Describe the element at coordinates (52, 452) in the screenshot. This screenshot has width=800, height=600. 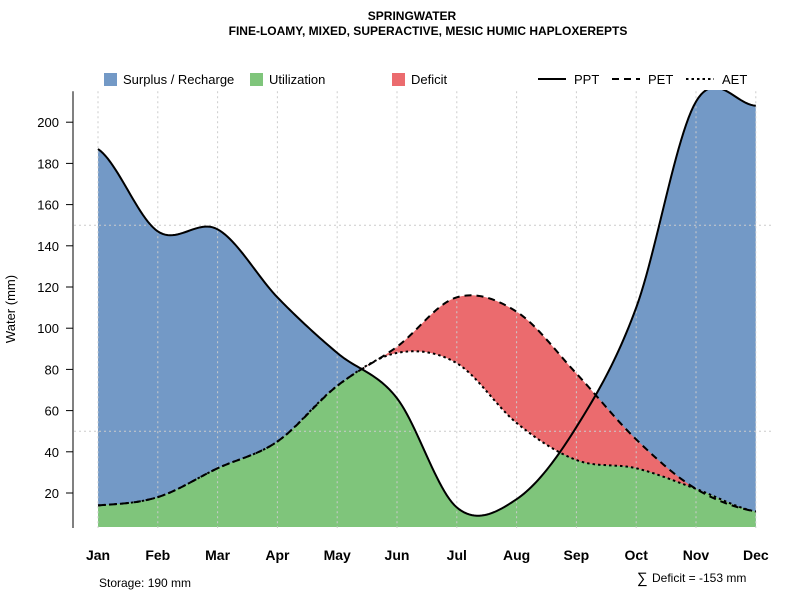
I see `y-tick-label: 40` at that location.